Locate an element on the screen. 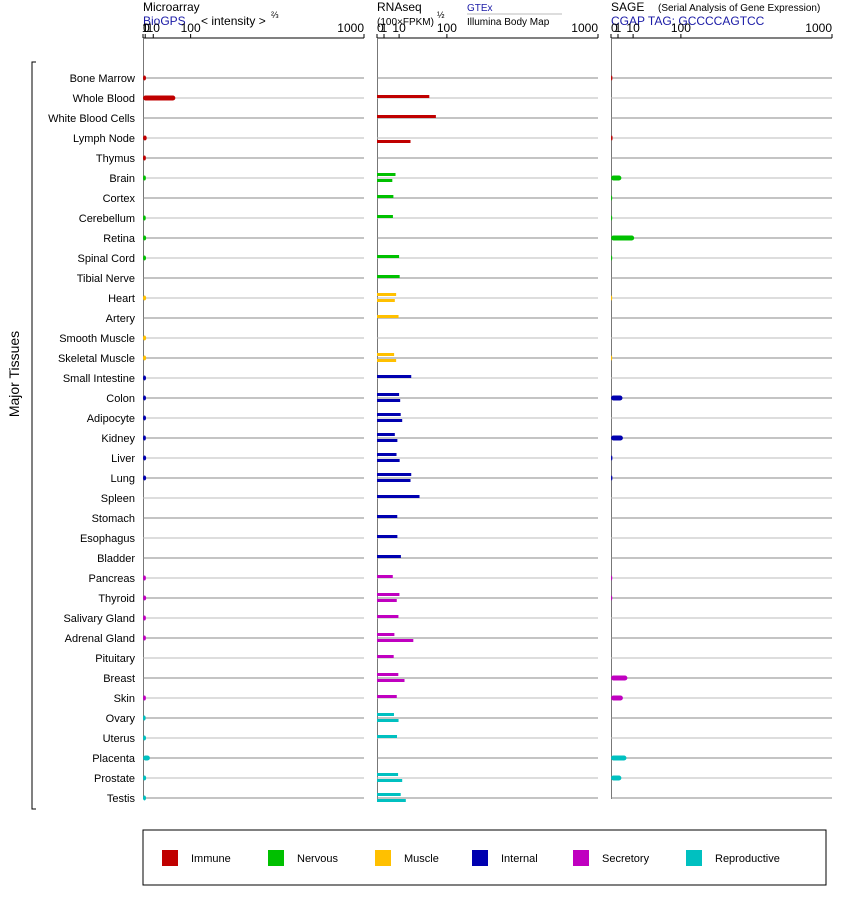 This screenshot has width=842, height=900. tissue-label: Lymph Node is located at coordinates (104, 139).